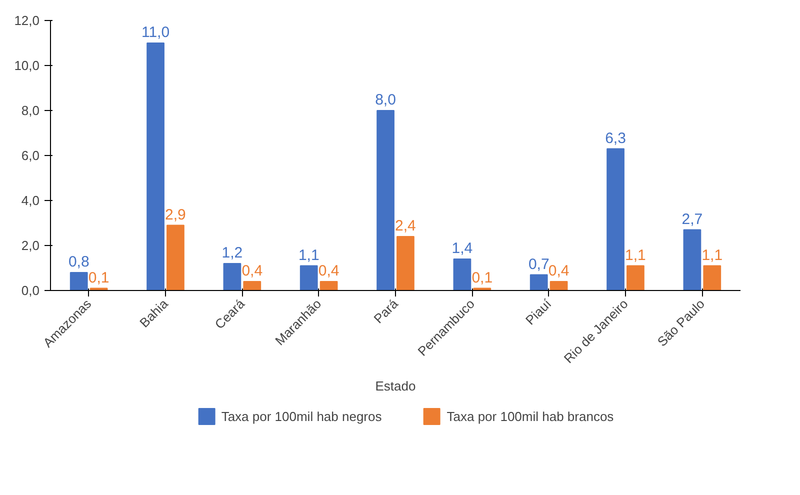  Describe the element at coordinates (175, 215) in the screenshot. I see `data-label: 2,9` at that location.